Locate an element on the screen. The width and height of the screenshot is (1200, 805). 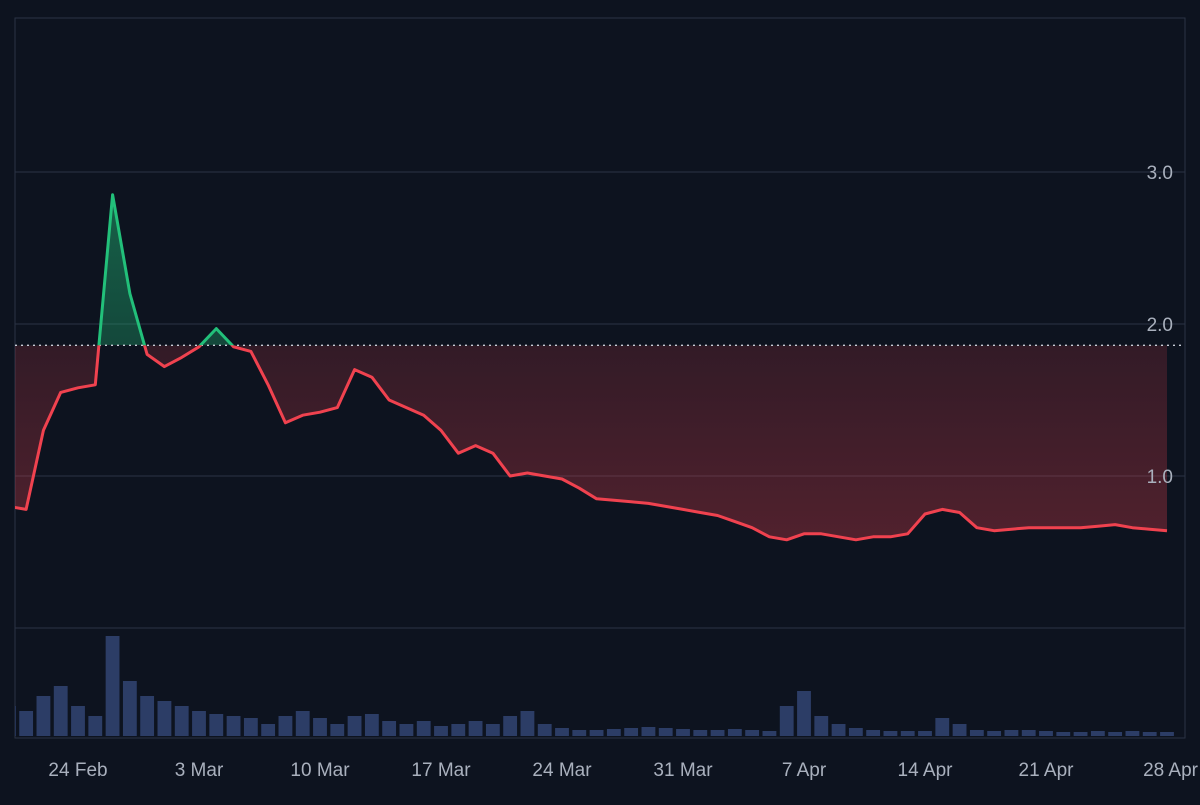
y-tick-label: 1.0 is located at coordinates (1160, 477).